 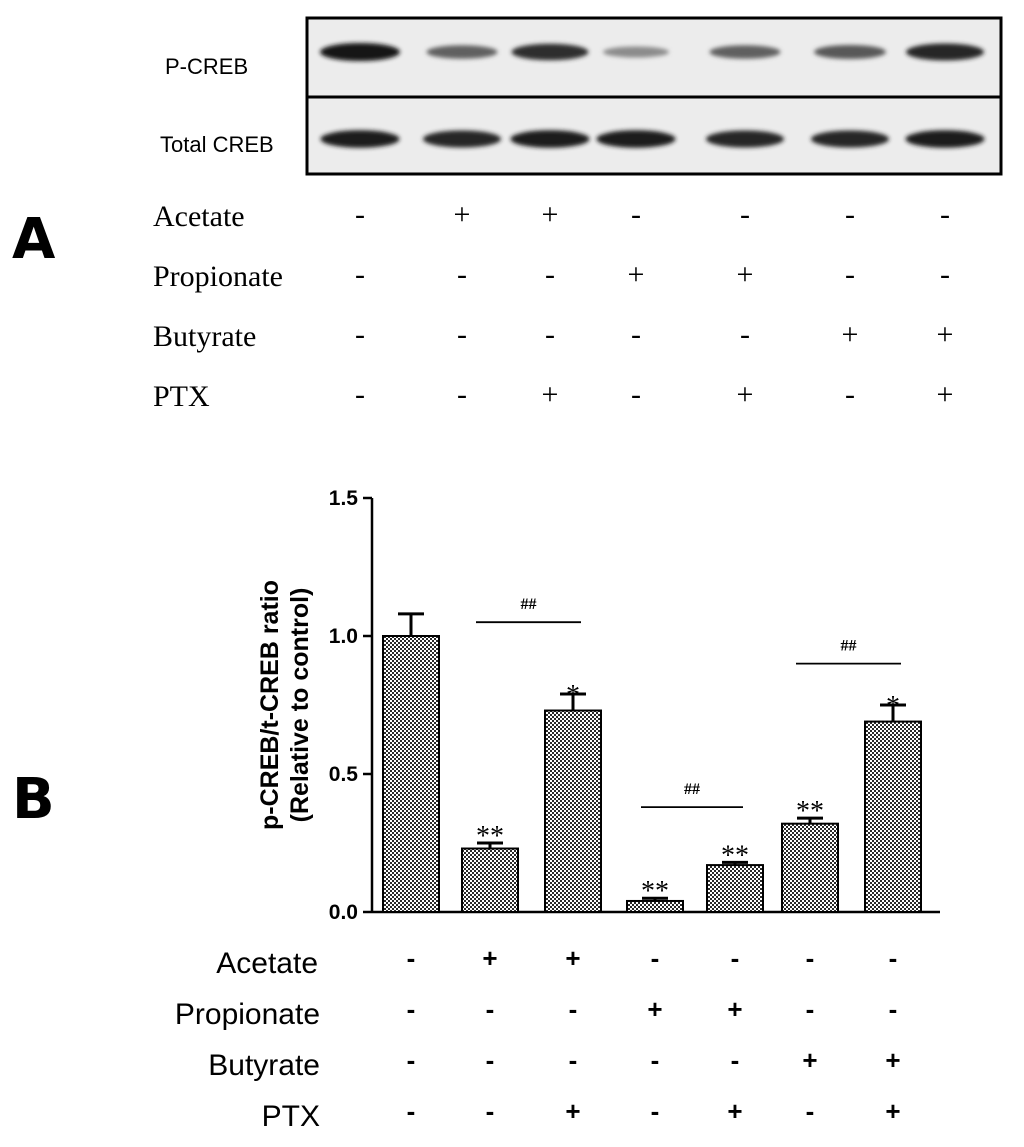 What do you see at coordinates (850, 334) in the screenshot?
I see `panel-a-sign-row-3-lane-6: +` at bounding box center [850, 334].